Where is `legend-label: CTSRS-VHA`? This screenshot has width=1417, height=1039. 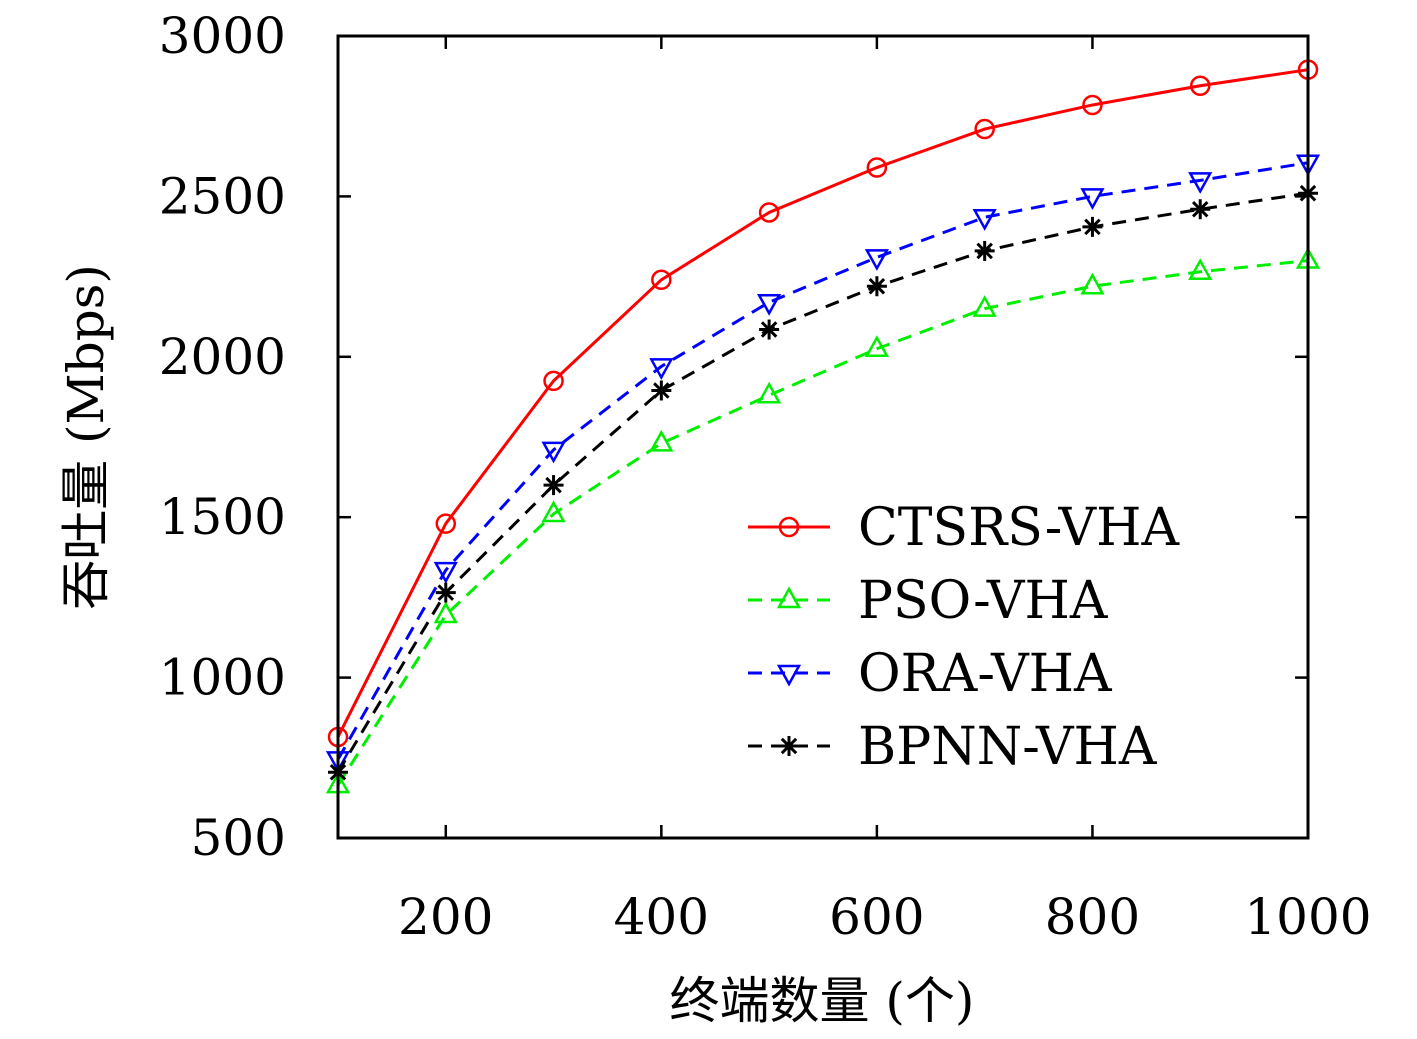
legend-label: CTSRS-VHA is located at coordinates (1019, 528).